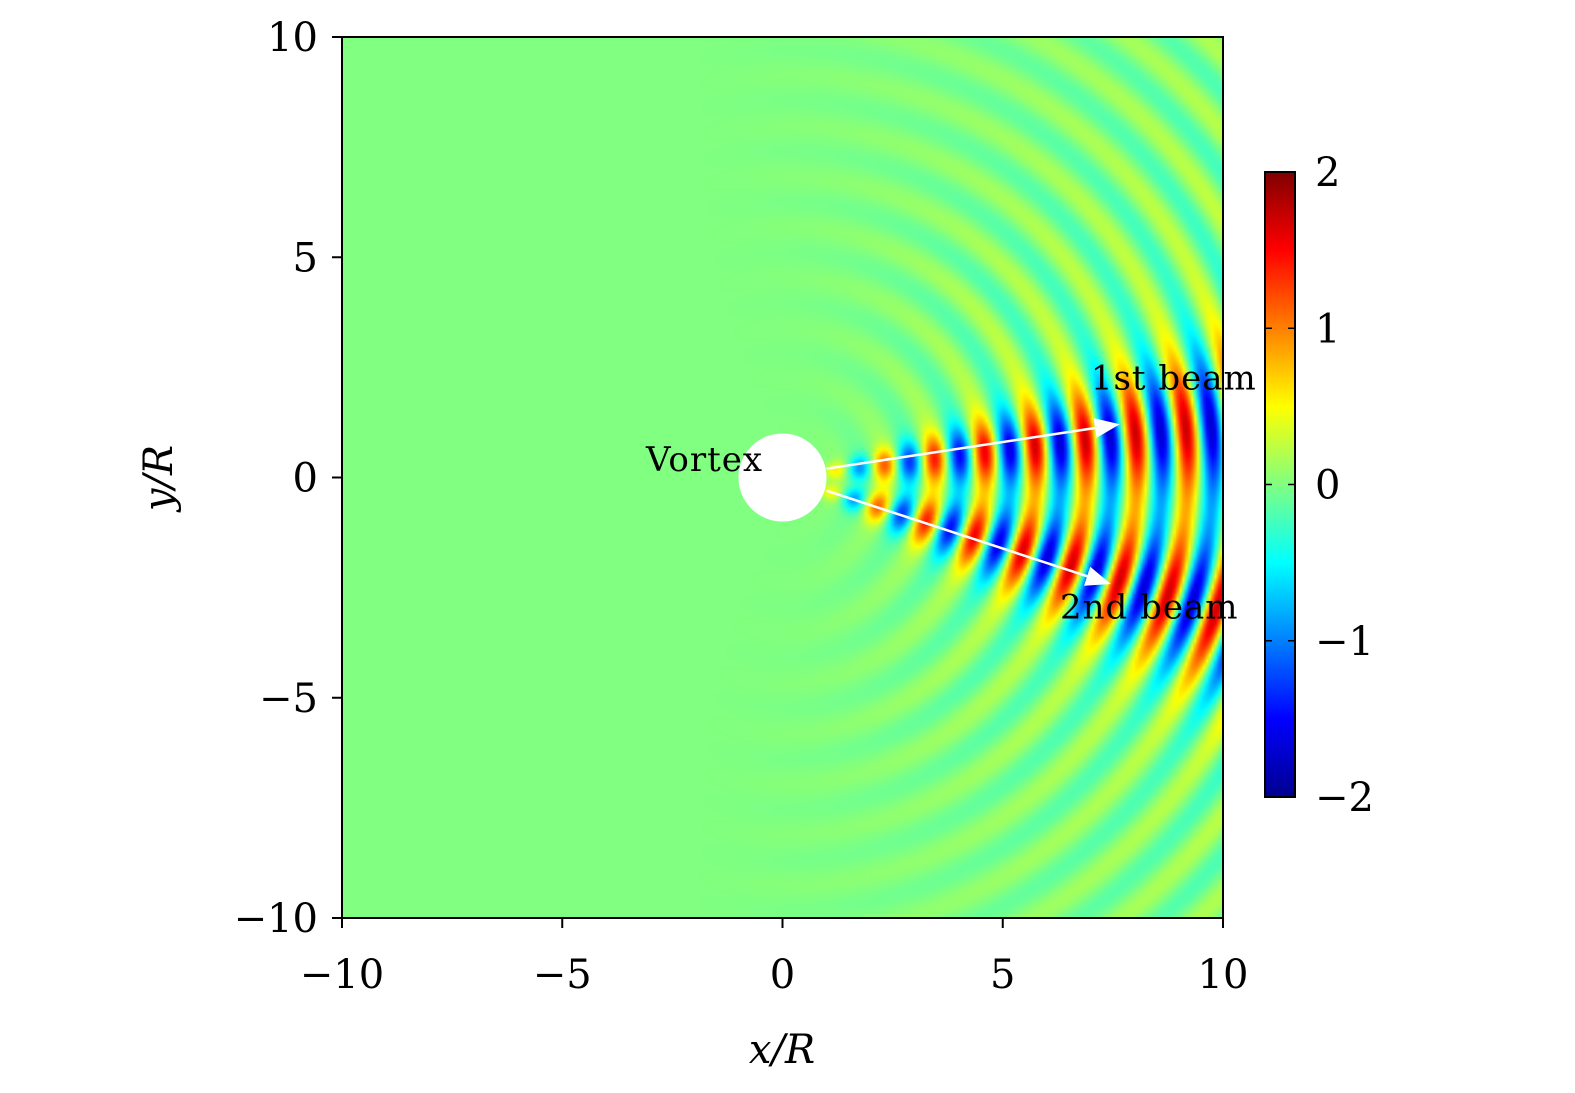 The width and height of the screenshot is (1575, 1093). I want to click on colorbar: 2 1 0 −1 −2, so click(1319, 485).